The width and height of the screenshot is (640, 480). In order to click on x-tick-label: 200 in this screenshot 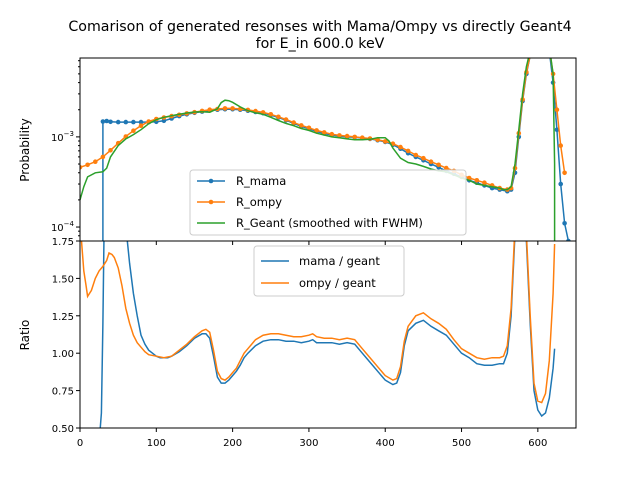, I will do `click(232, 443)`.